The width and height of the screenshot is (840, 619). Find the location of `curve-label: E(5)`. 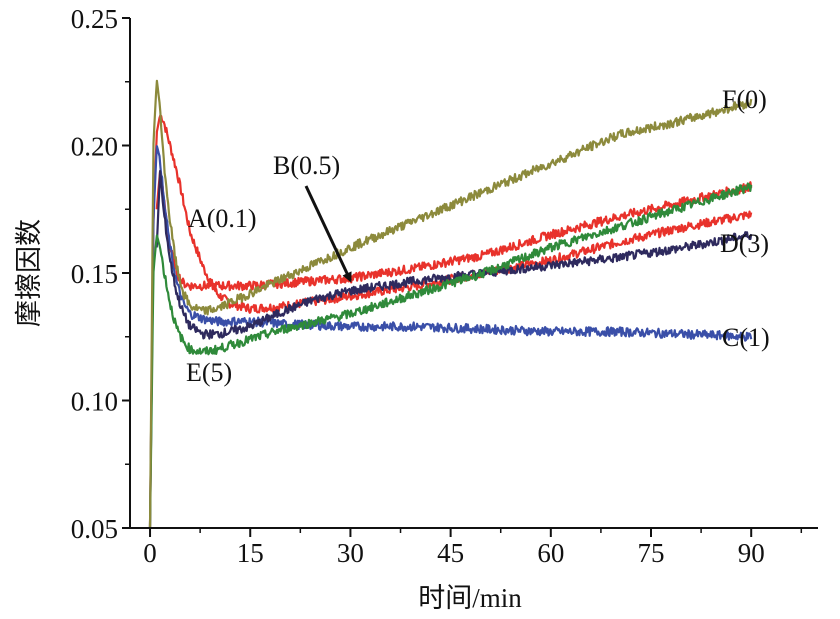

curve-label: E(5) is located at coordinates (209, 372).